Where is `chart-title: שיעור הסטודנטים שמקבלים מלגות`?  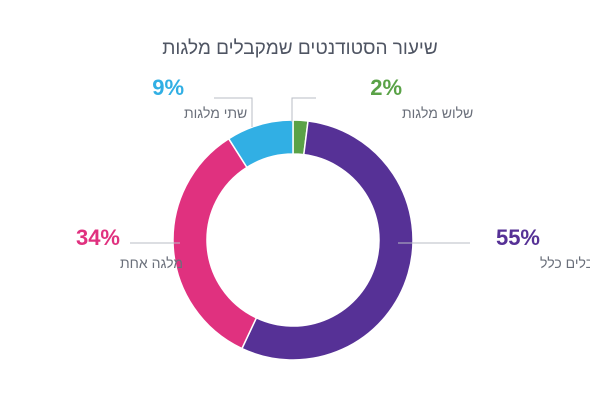 chart-title: שיעור הסטודנטים שמקבלים מלגות is located at coordinates (300, 48).